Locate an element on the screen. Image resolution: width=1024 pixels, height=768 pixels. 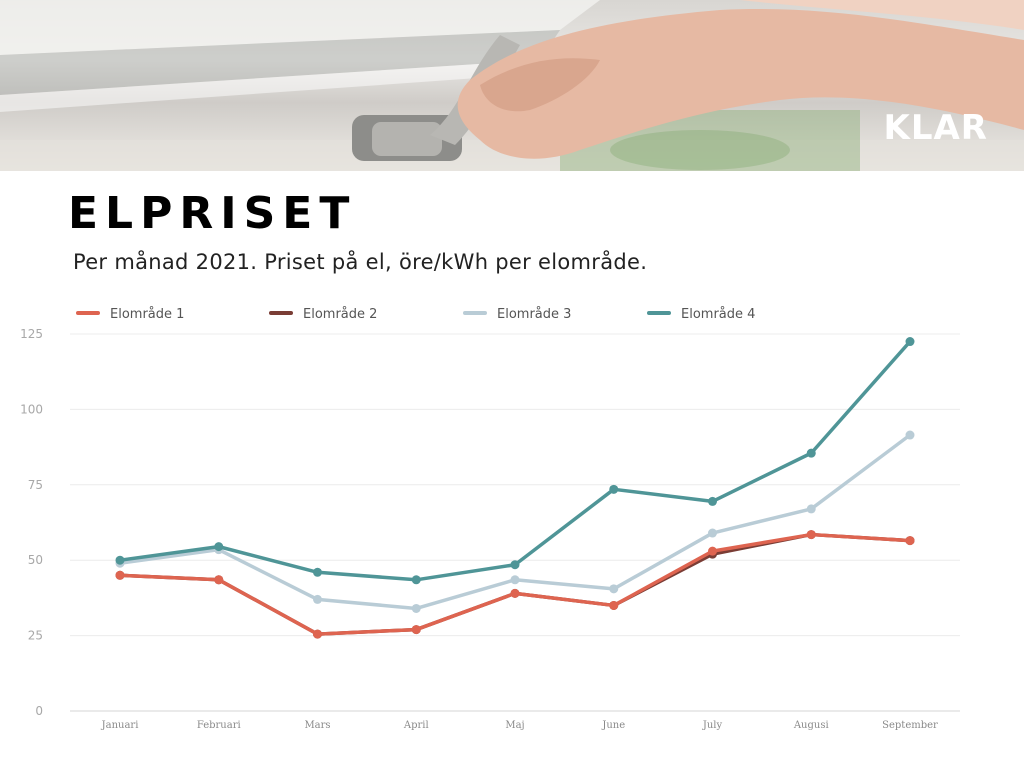
y-axis: 0 25 50 75 100 125 is located at coordinates (31, 522).